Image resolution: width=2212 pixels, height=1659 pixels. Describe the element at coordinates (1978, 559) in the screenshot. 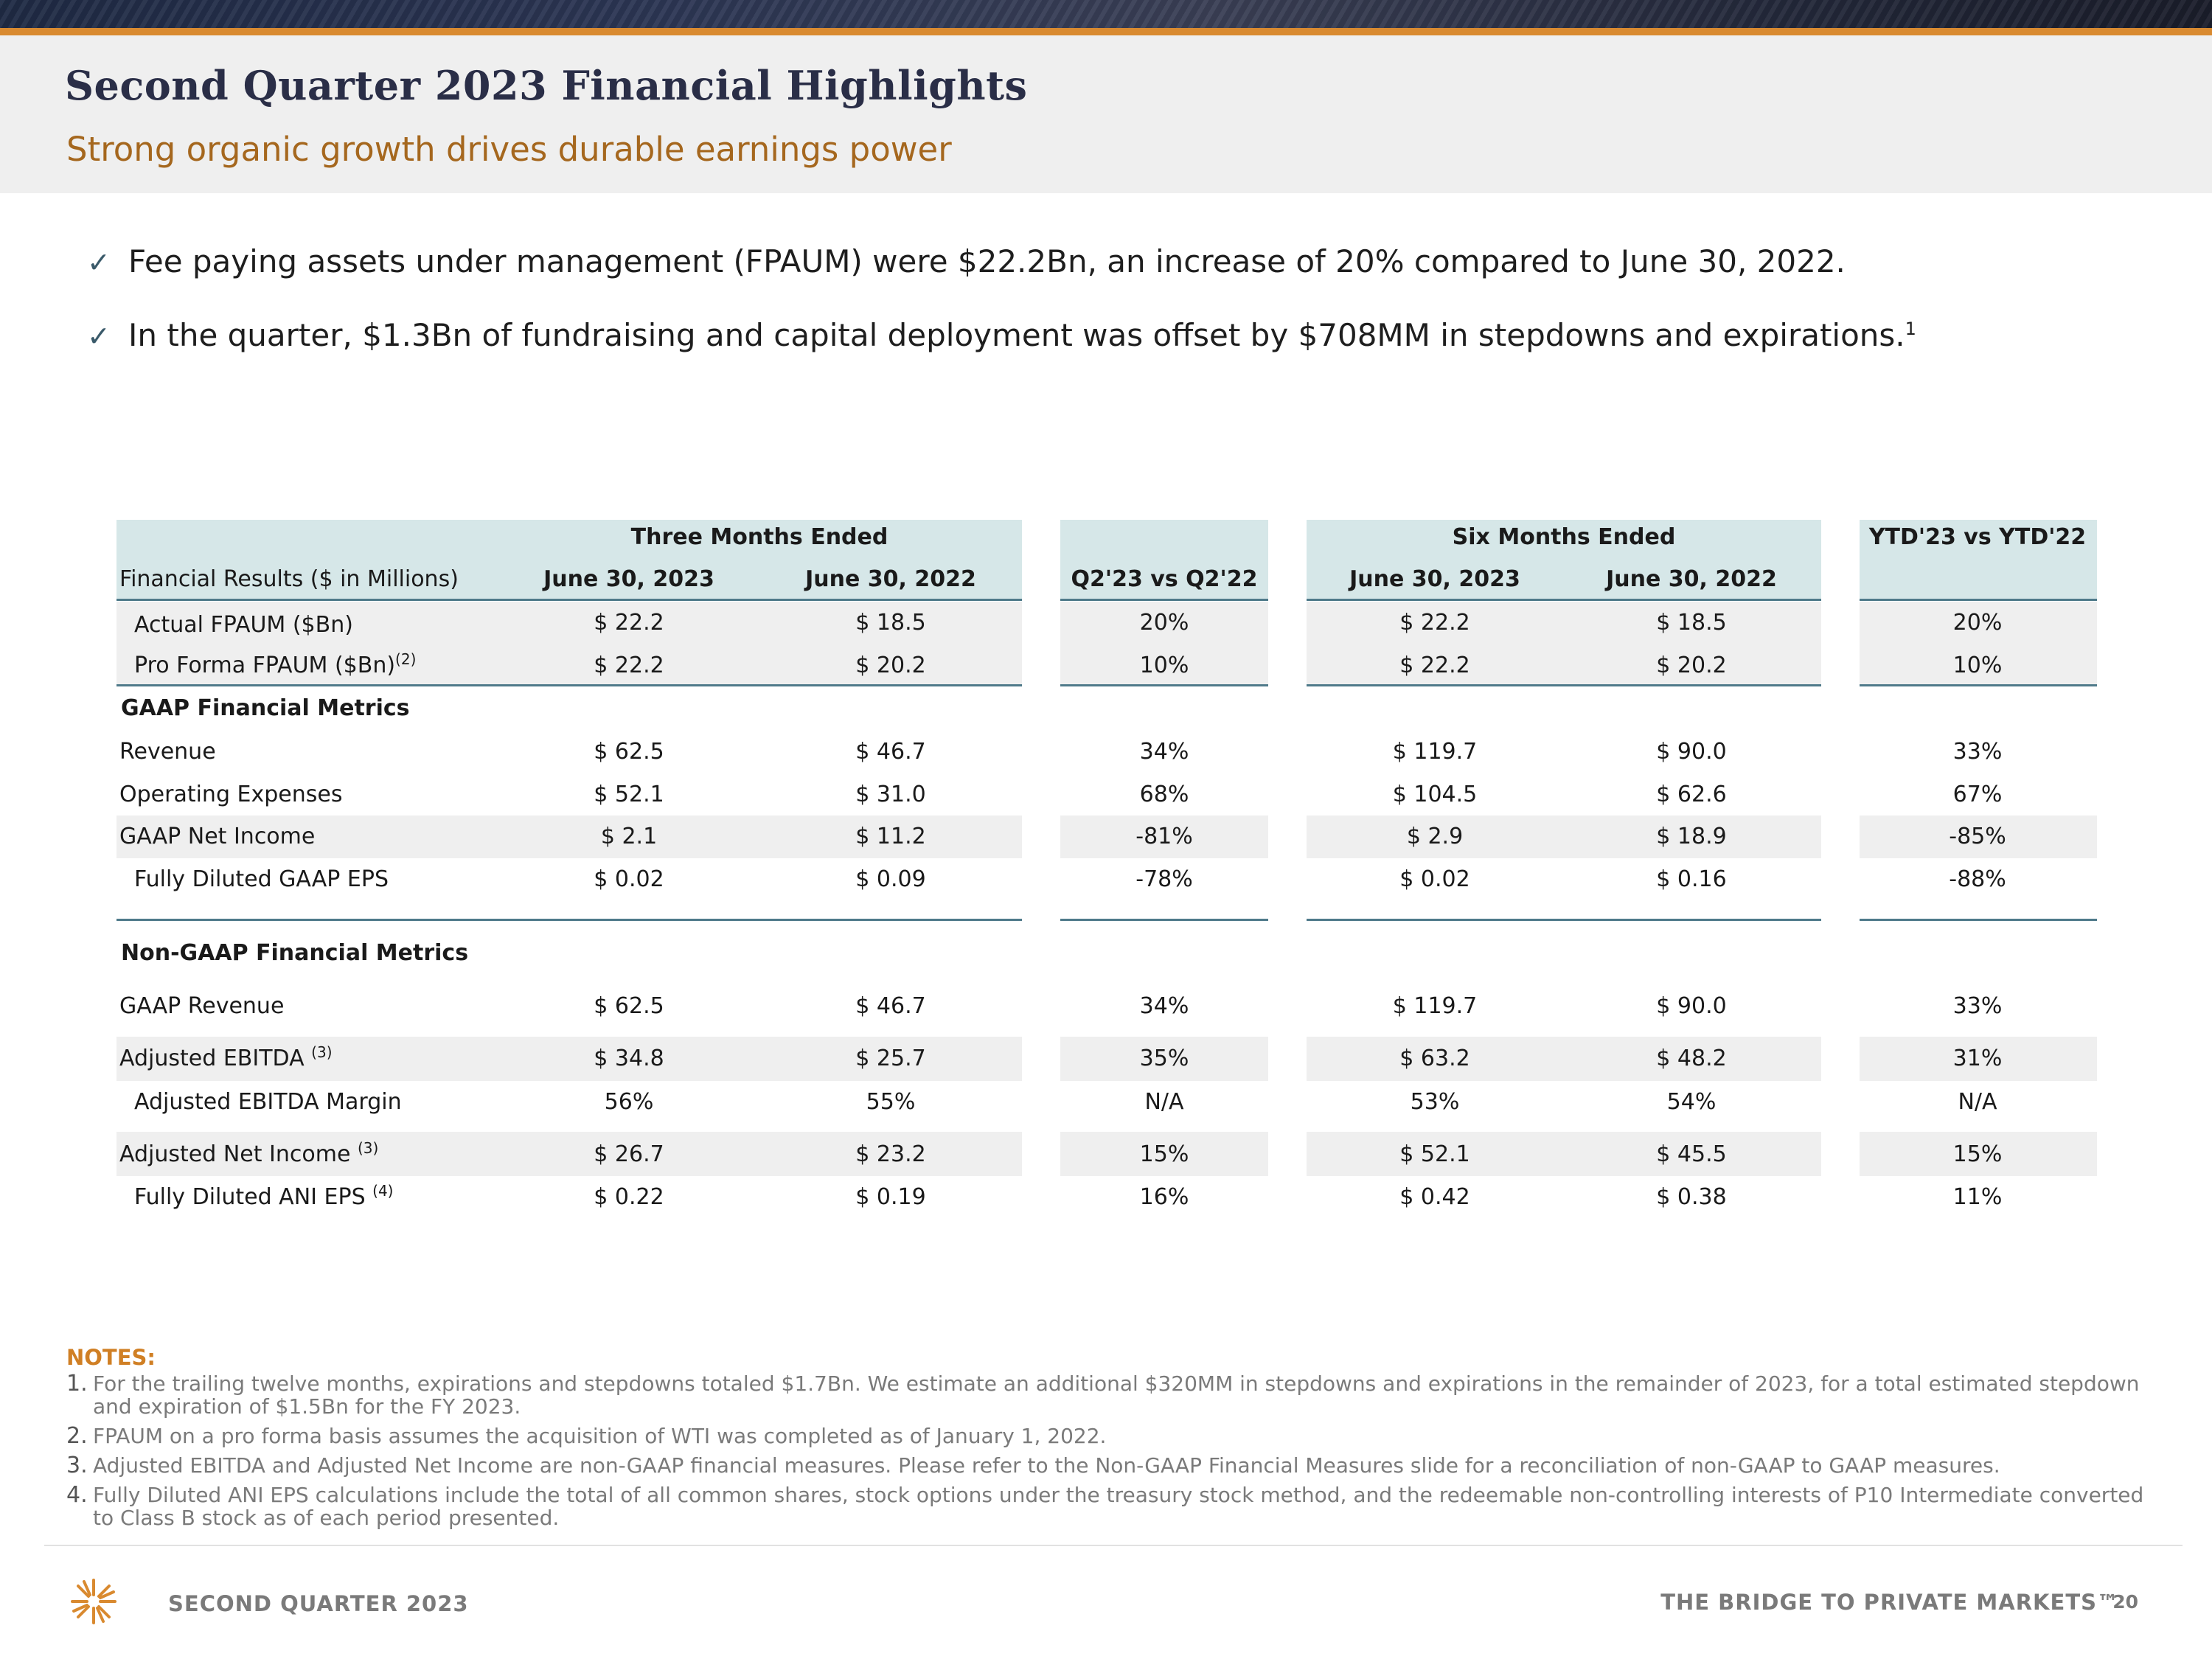

I see `header-bg-ytd` at that location.